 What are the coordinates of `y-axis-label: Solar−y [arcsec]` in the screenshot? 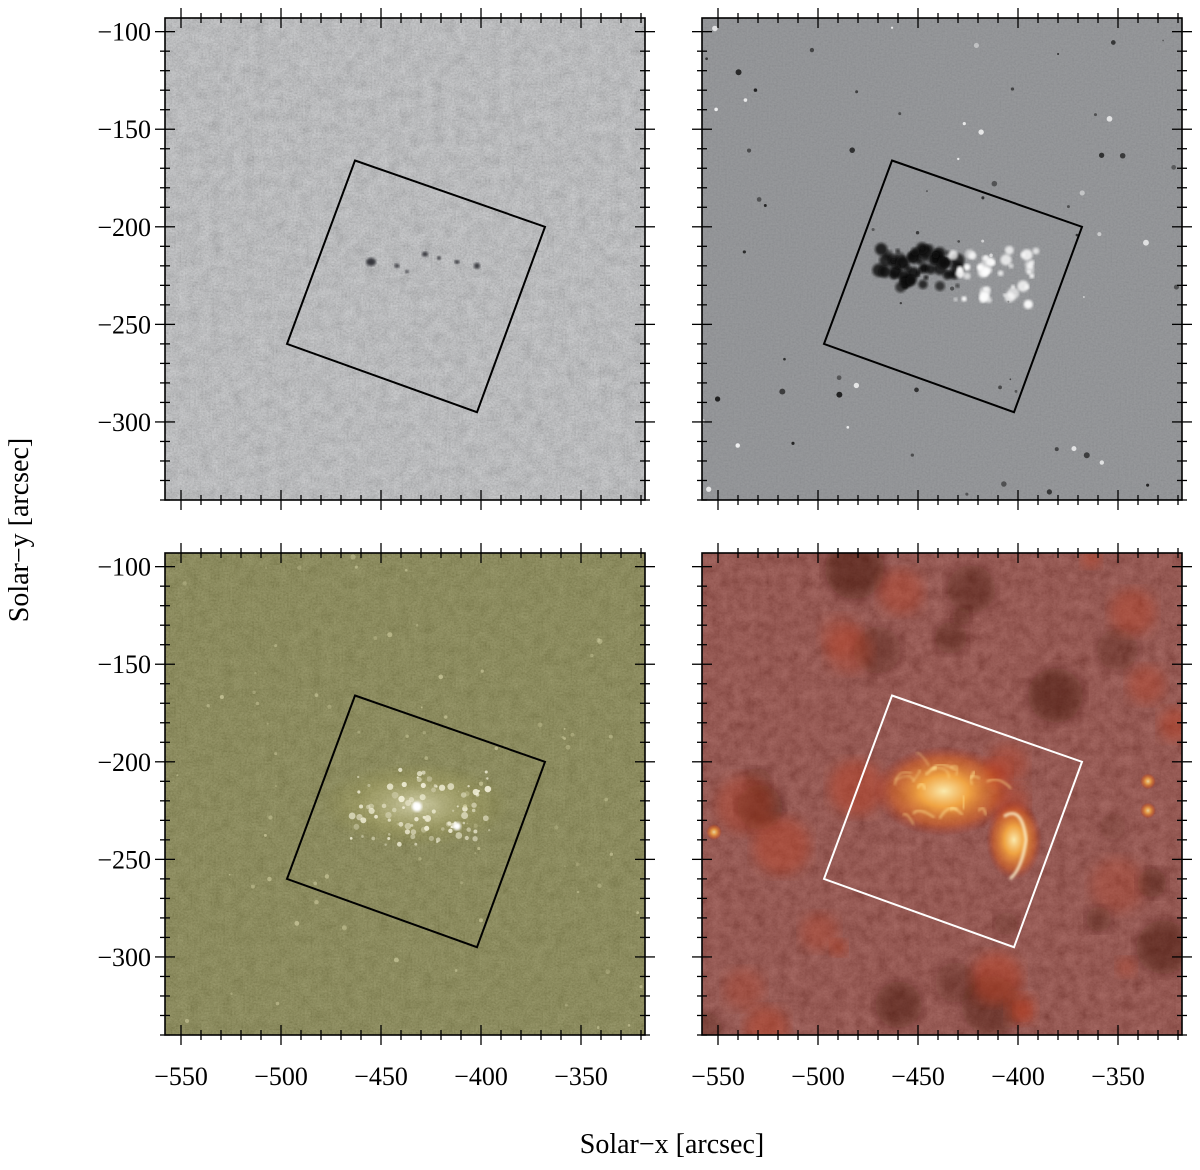 It's located at (19, 530).